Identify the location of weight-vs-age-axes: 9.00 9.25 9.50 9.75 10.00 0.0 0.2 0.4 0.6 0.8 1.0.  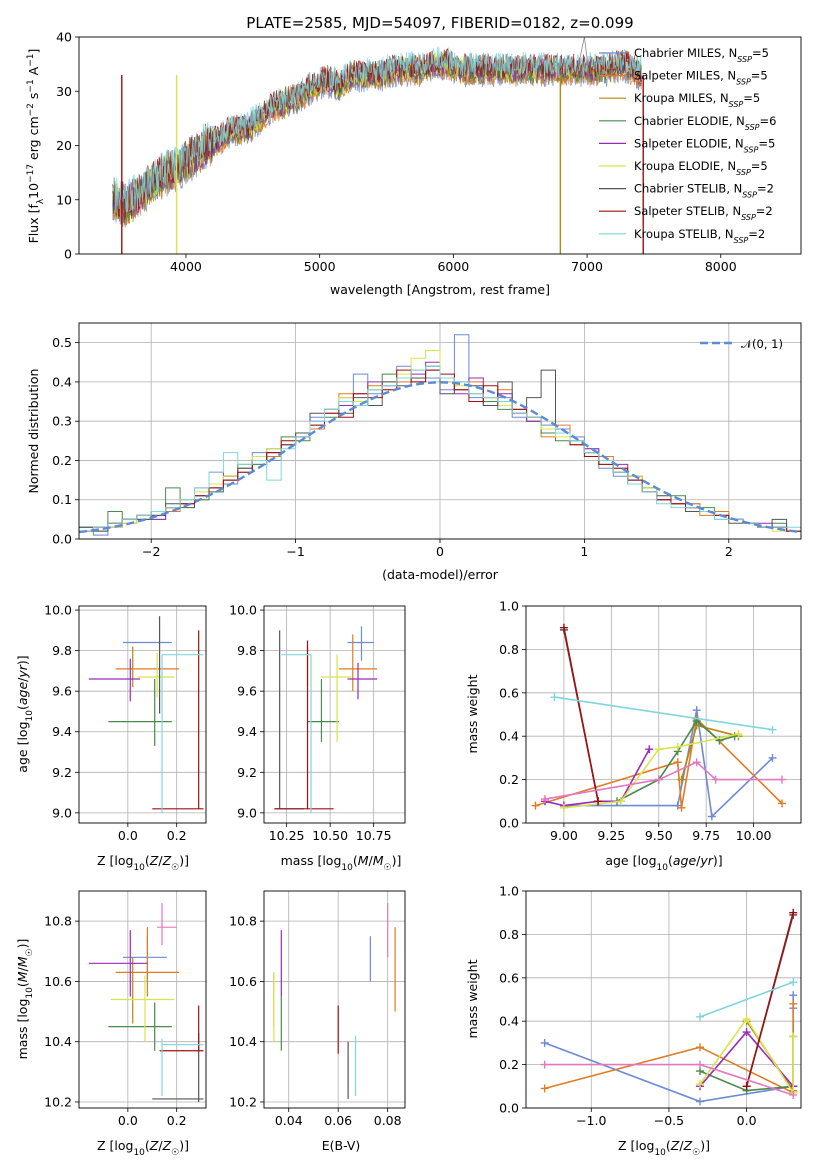
(650, 721).